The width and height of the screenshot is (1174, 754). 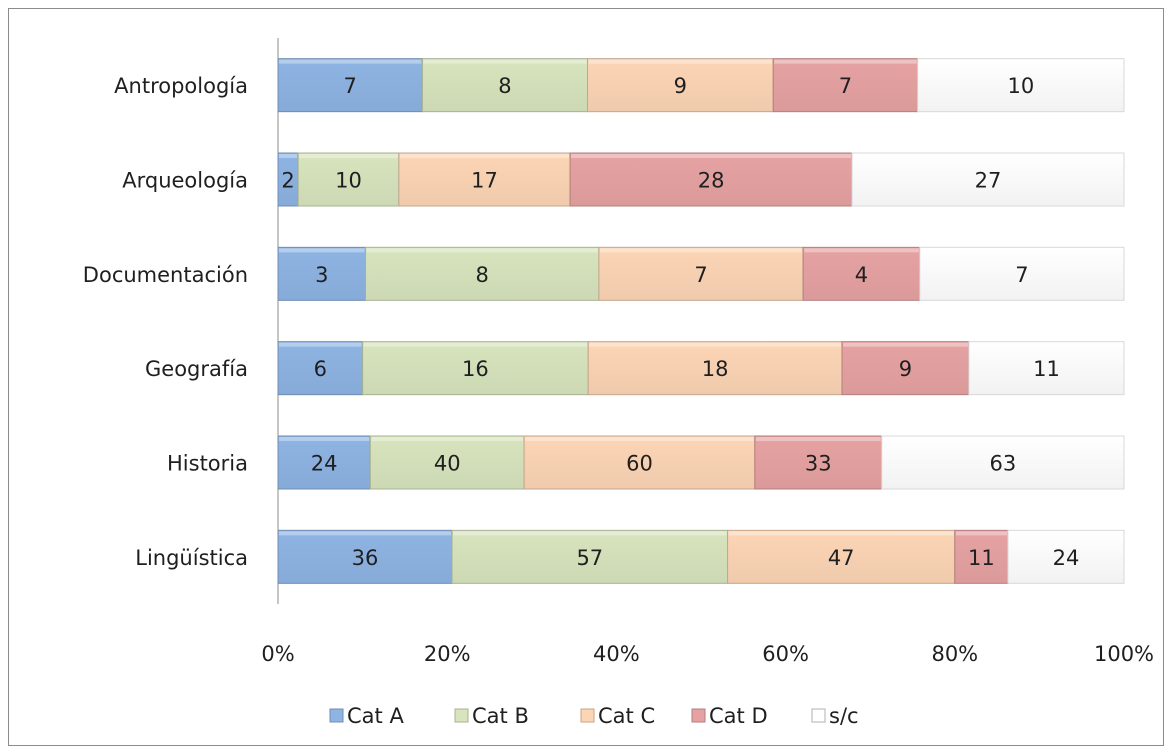 I want to click on bar-historia-cat-c, so click(x=639, y=462).